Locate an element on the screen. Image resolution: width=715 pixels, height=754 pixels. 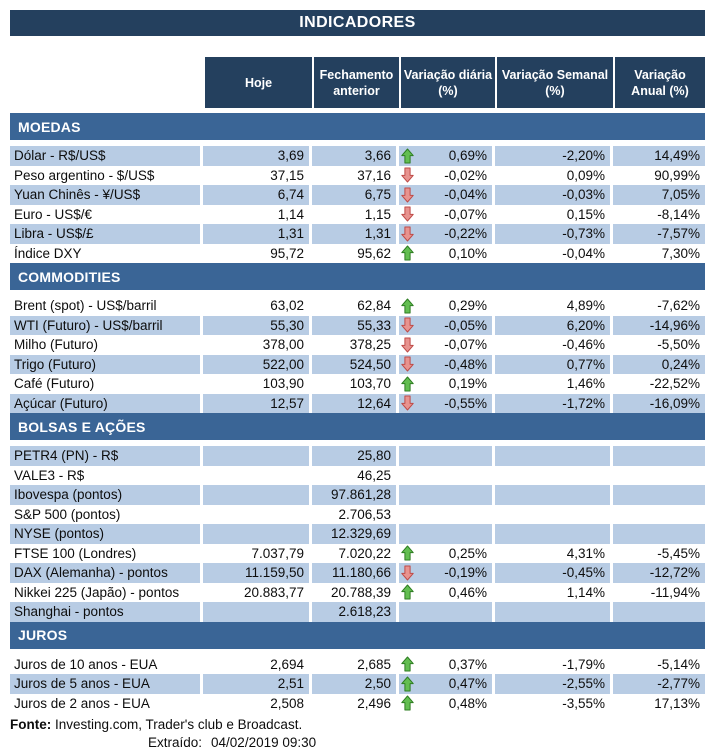
cell-variacao-semanal: -0,73% is located at coordinates (554, 234).